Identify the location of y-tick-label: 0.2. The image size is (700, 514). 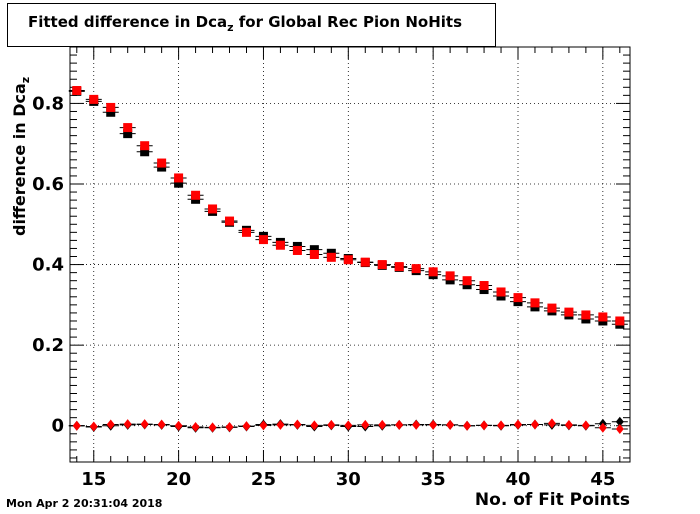
(48, 345).